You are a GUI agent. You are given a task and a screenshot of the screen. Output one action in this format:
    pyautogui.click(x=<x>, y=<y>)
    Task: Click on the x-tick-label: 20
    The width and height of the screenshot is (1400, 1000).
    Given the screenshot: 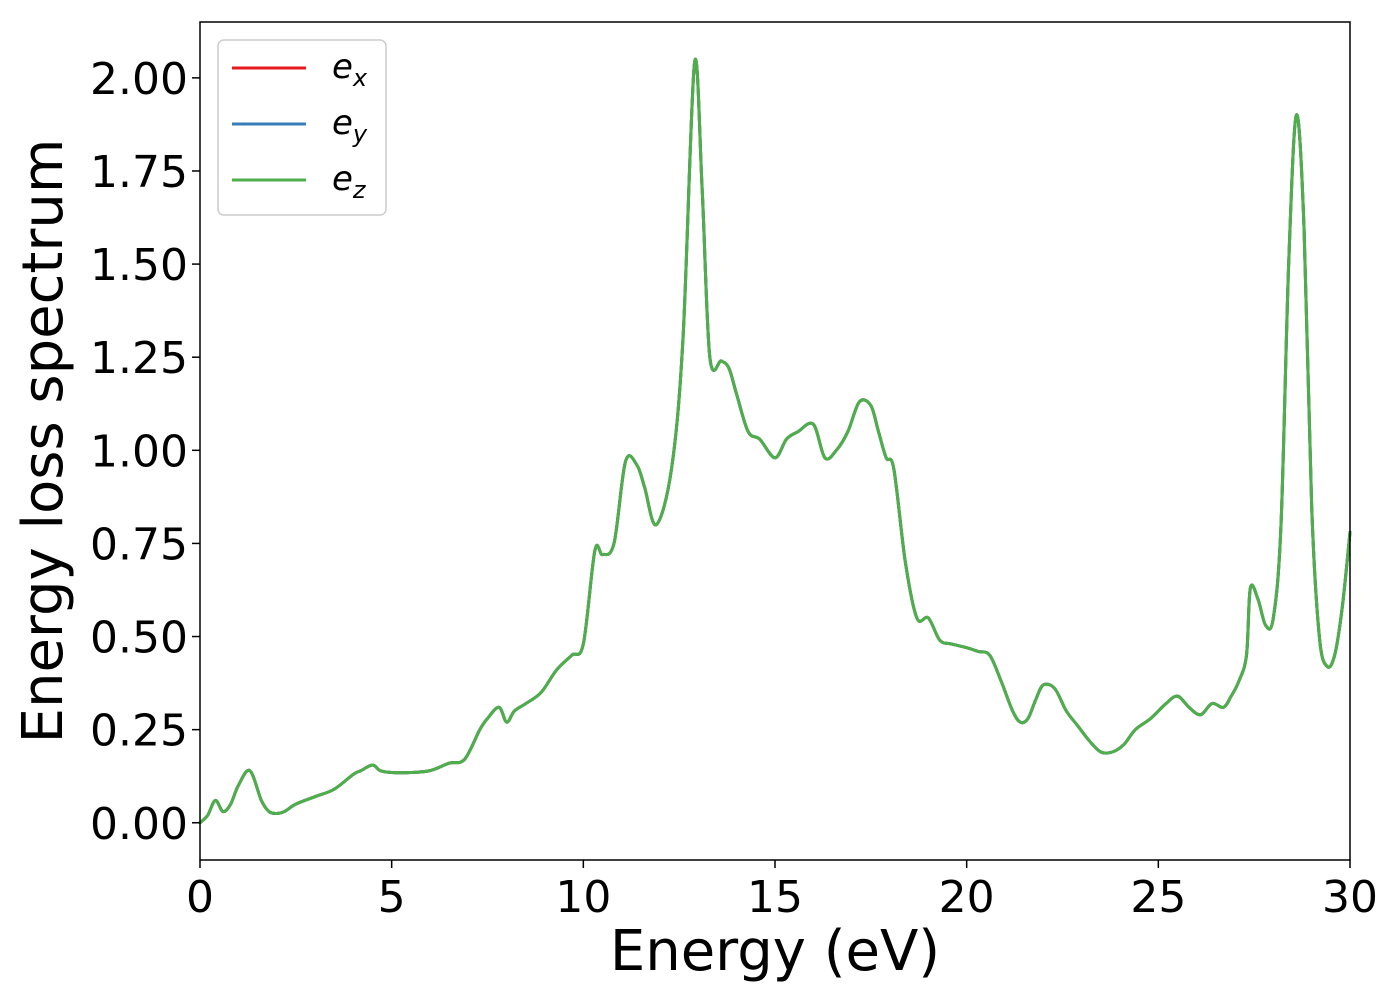 What is the action you would take?
    pyautogui.click(x=967, y=897)
    